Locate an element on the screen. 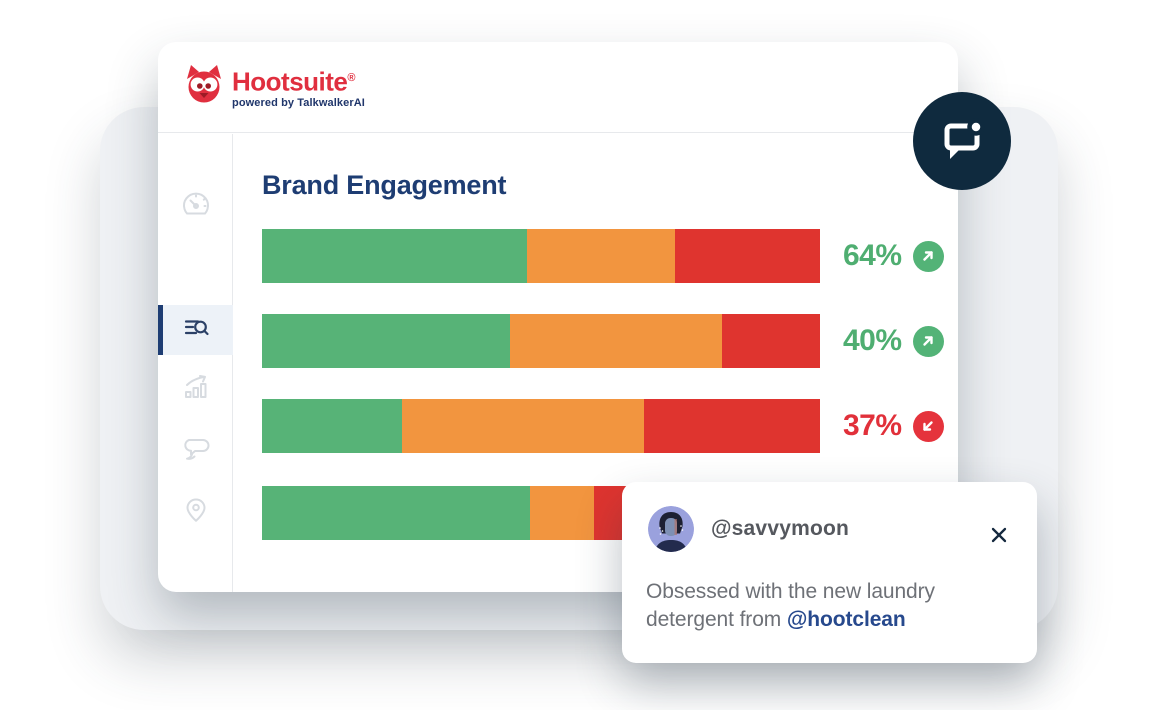  metric-row-1: 64% is located at coordinates (893, 256).